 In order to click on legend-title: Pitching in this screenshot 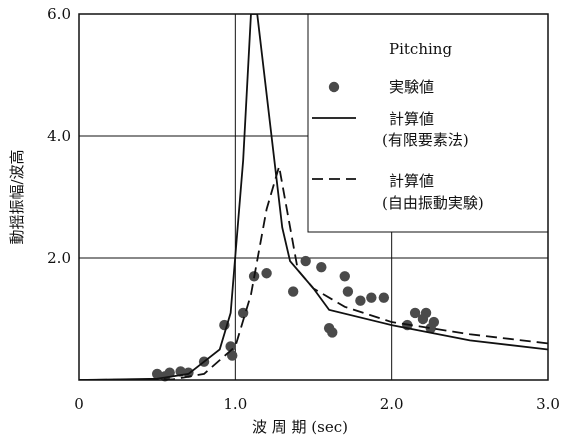, I will do `click(420, 49)`.